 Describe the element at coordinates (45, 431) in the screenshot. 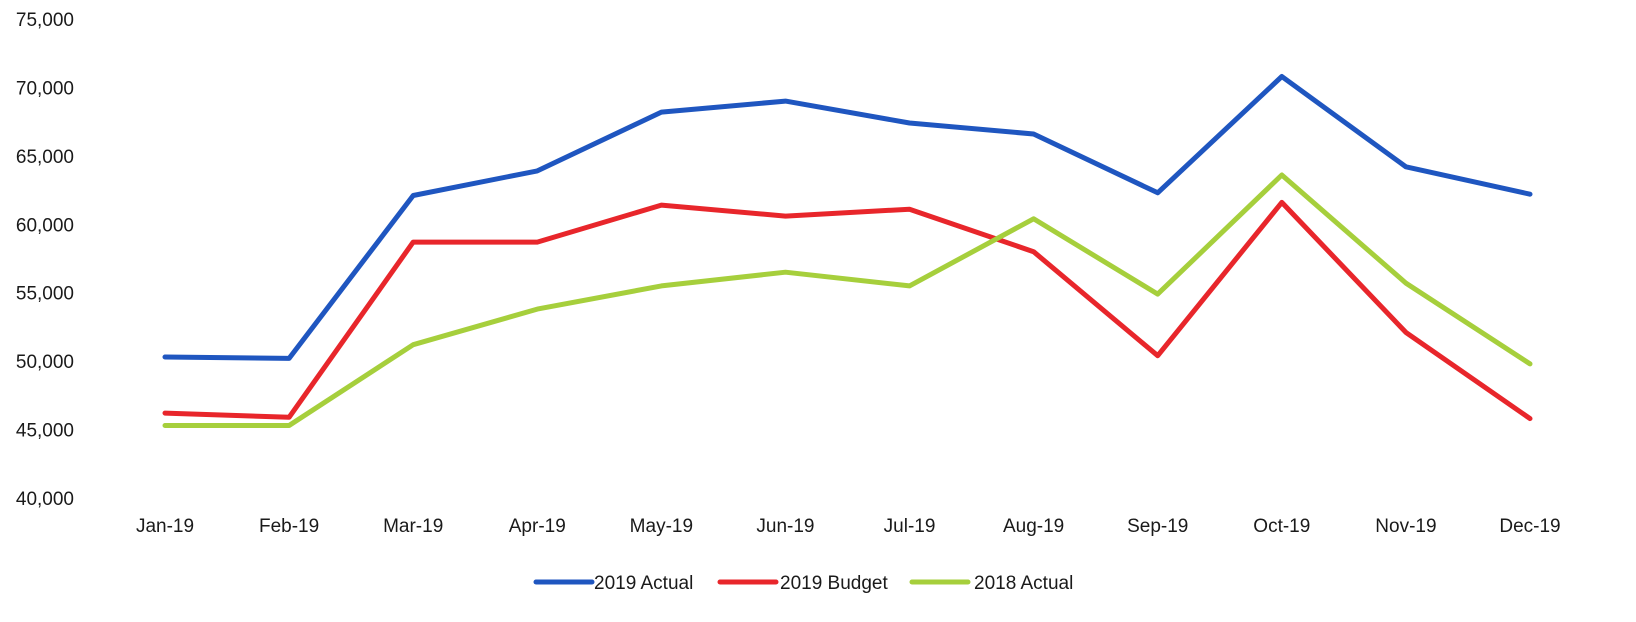

I see `y-tick-label: 45,000` at that location.